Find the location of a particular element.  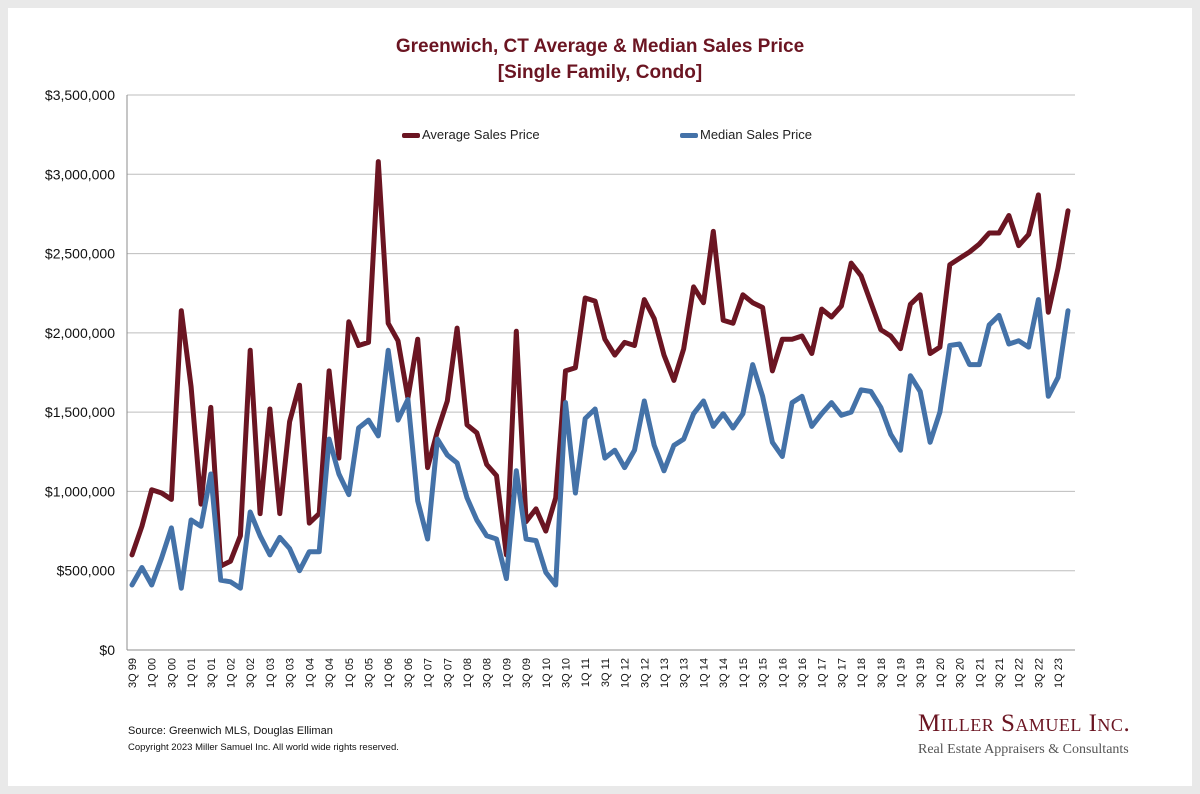

x-tick-label: 1Q 13 is located at coordinates (665, 673).